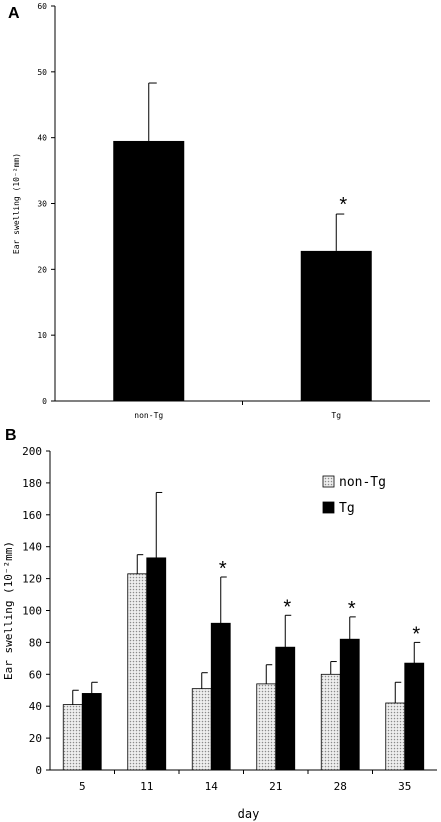  Describe the element at coordinates (11, 435) in the screenshot. I see `panel-b-label: B` at that location.